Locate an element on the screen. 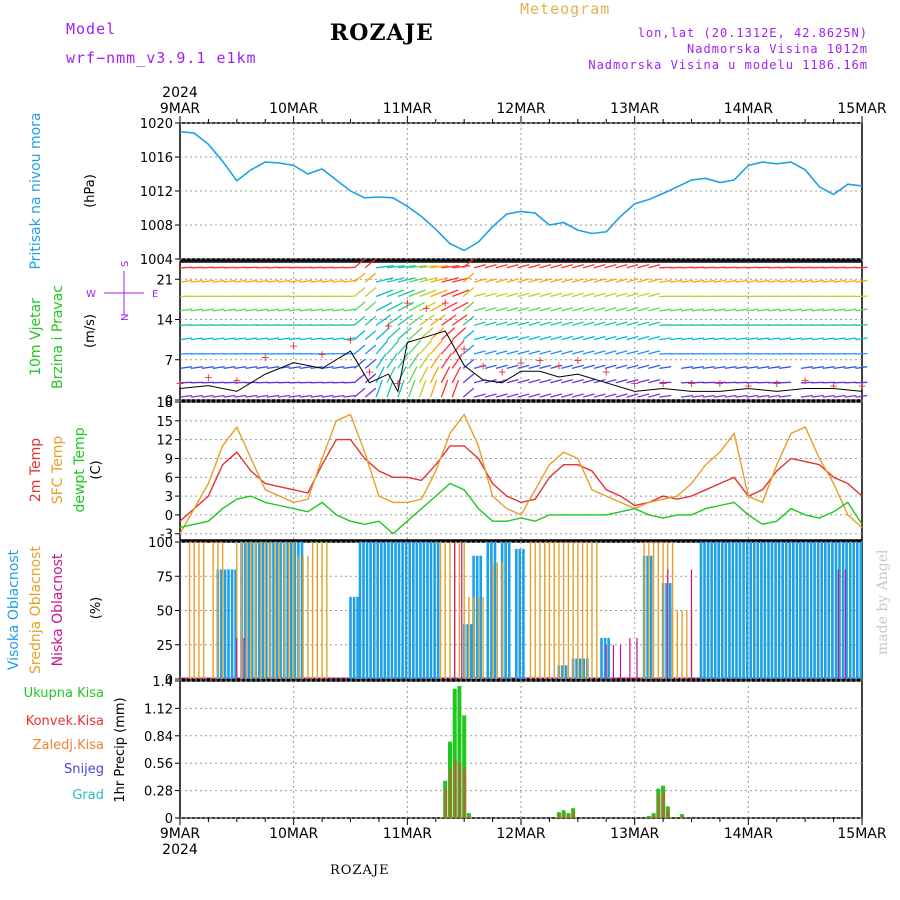 The image size is (900, 900). model-elevation-text: Nadmorska Visina u modelu 1186.16m is located at coordinates (728, 65).